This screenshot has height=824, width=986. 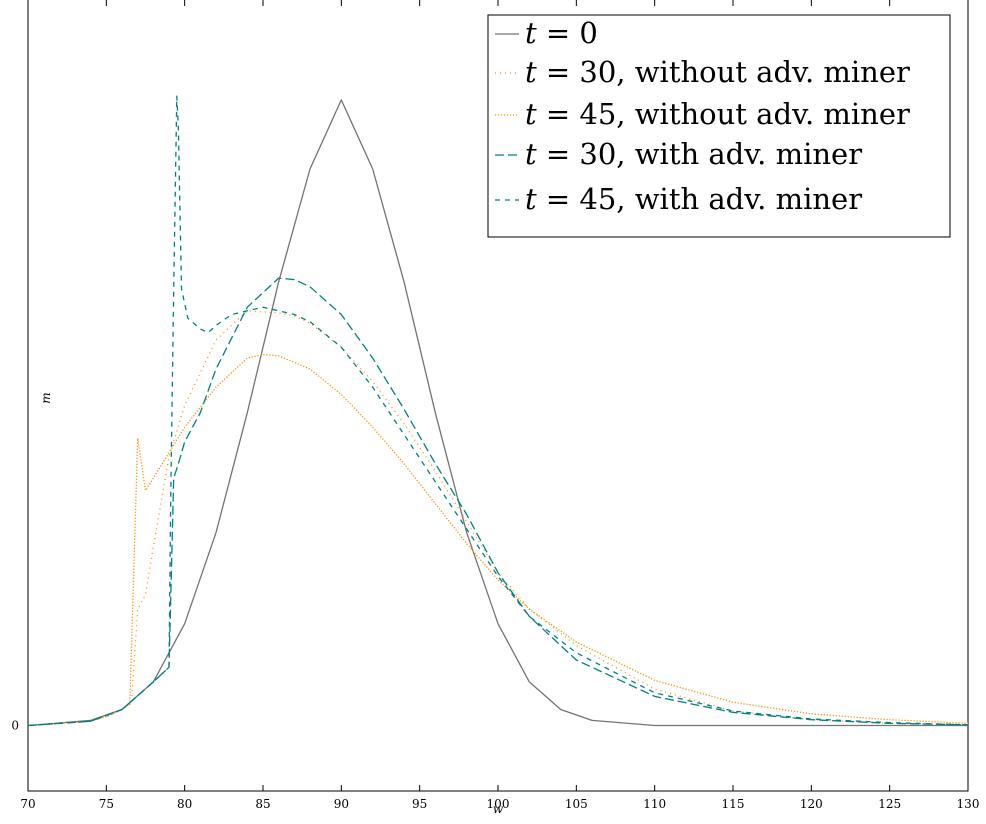 What do you see at coordinates (700, 199) in the screenshot?
I see `legend-text: = 45, with adv. miner` at bounding box center [700, 199].